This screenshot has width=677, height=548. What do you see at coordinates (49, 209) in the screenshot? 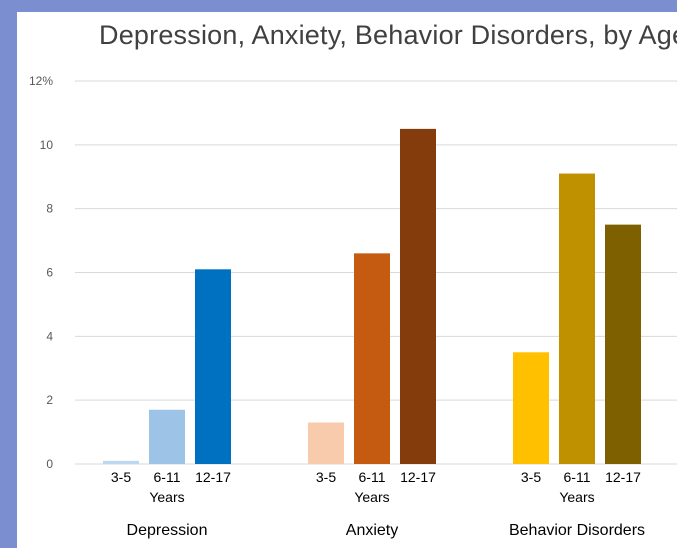
I see `y-tick-label: 8` at bounding box center [49, 209].